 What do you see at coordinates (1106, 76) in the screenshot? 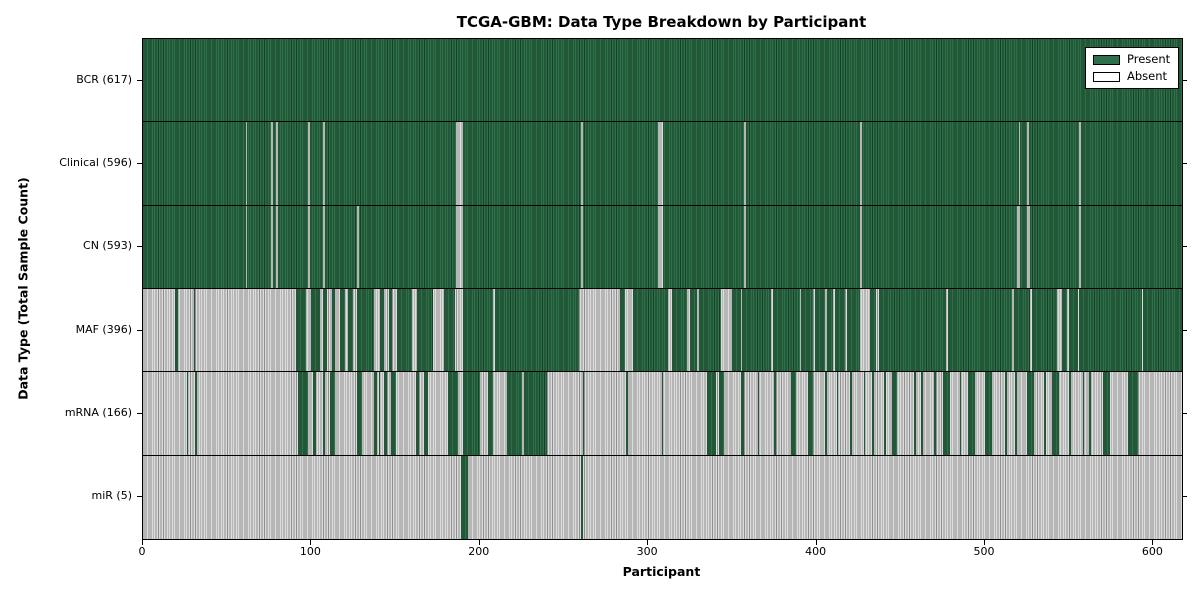
I see `absent-swatch-icon` at bounding box center [1106, 76].